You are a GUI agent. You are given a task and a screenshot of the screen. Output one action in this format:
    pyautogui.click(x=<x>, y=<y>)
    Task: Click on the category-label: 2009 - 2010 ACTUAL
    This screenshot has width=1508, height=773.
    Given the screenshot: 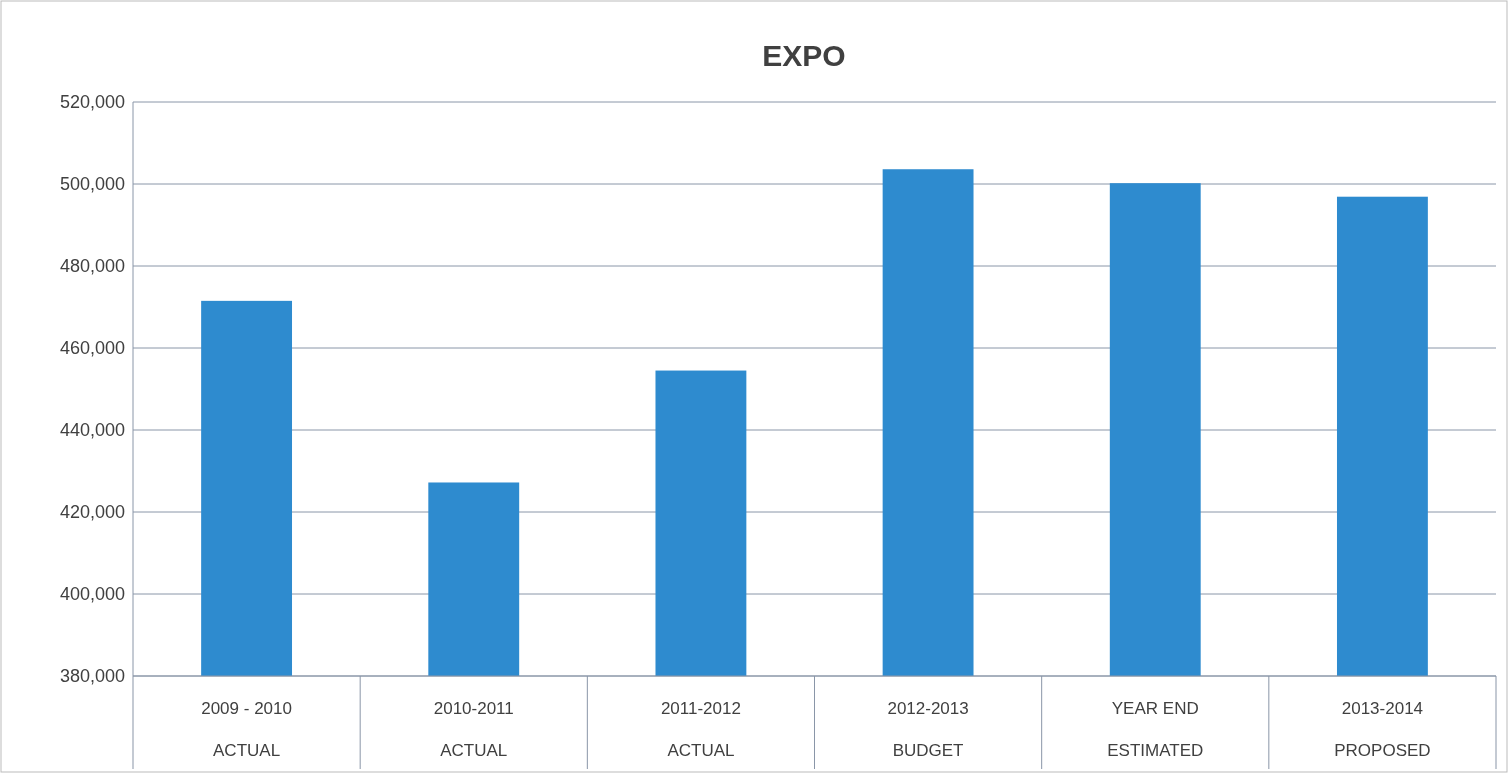 What is the action you would take?
    pyautogui.click(x=246, y=729)
    